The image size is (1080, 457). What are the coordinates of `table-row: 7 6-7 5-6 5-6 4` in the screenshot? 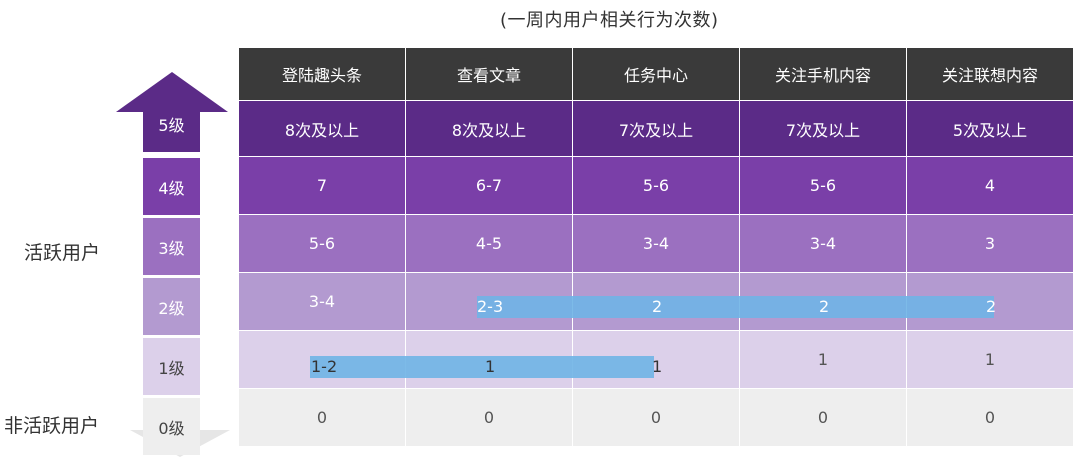 It's located at (656, 185).